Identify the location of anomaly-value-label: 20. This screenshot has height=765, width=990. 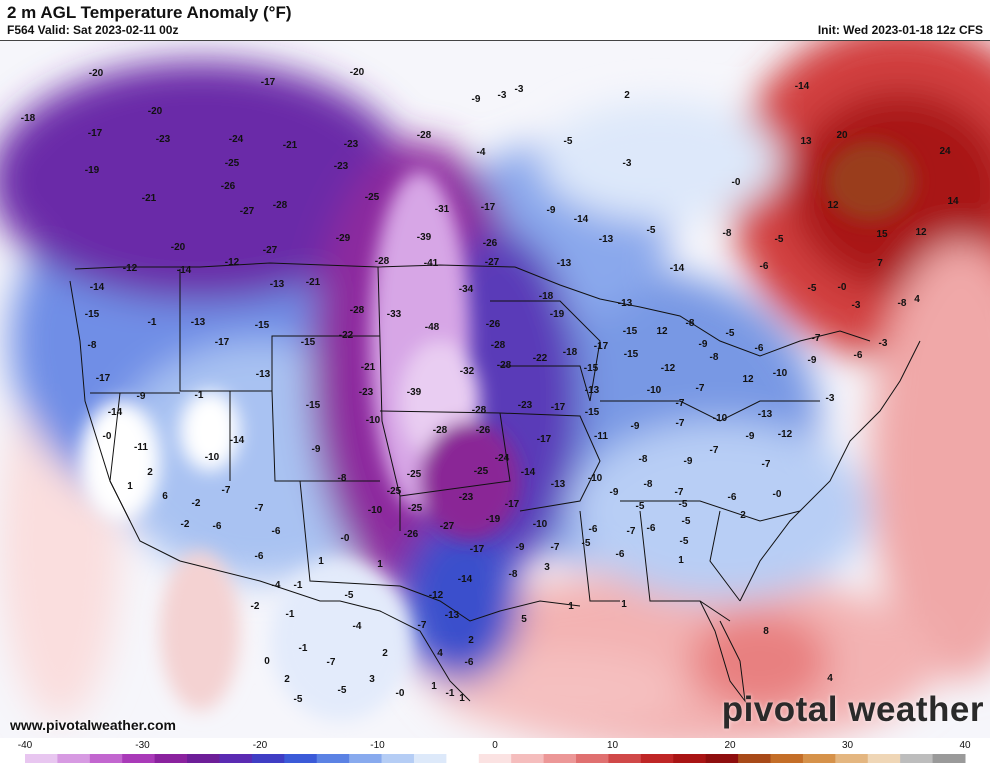
(842, 135).